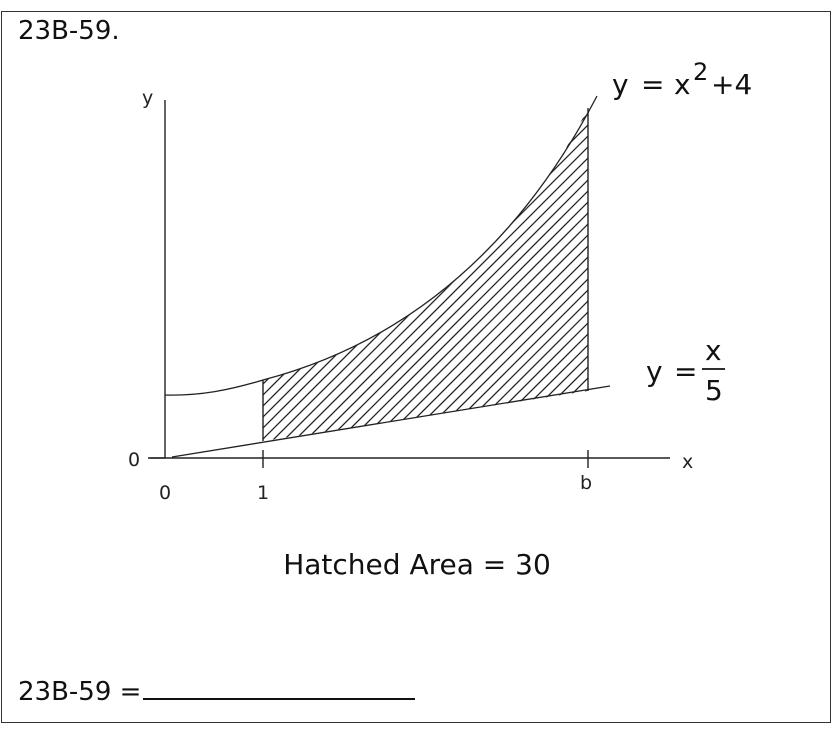  What do you see at coordinates (279, 686) in the screenshot?
I see `answer-blank` at bounding box center [279, 686].